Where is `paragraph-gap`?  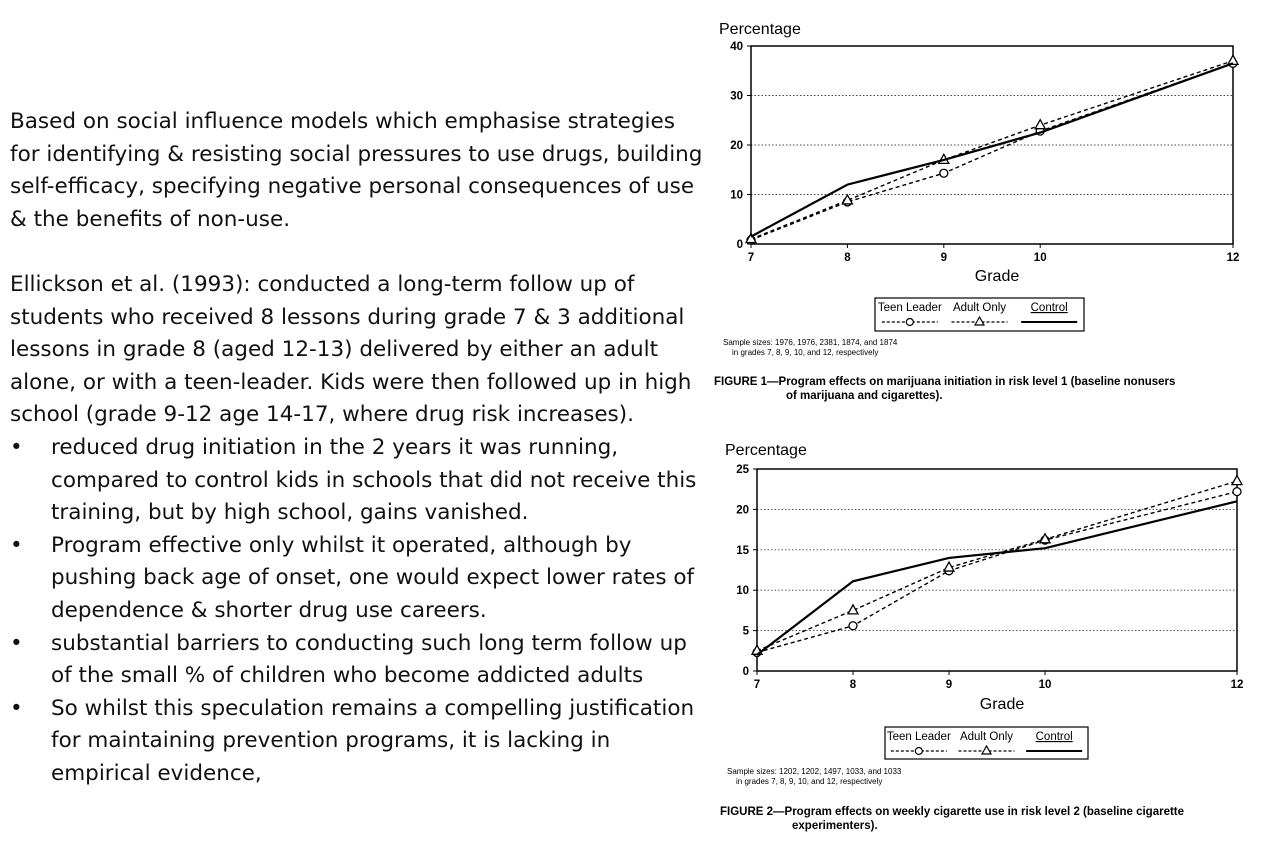 paragraph-gap is located at coordinates (360, 252).